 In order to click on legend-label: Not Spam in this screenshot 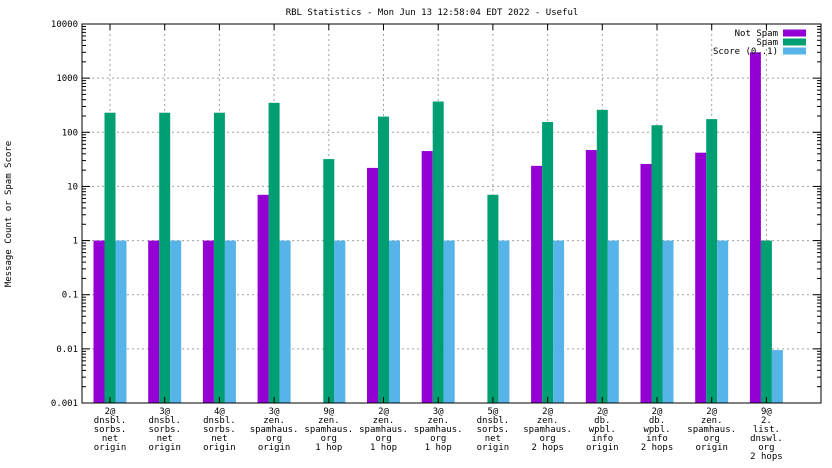, I will do `click(756, 34)`.